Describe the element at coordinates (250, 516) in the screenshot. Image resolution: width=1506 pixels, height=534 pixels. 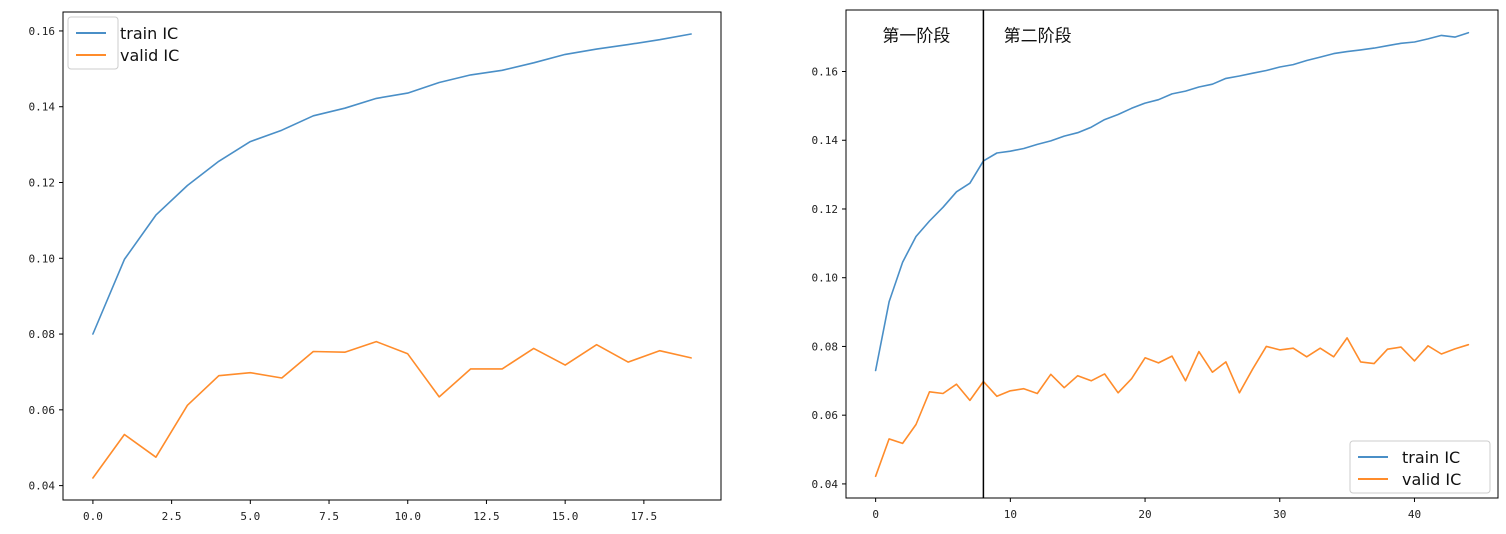
I see `x-tick-label: 5.0` at that location.